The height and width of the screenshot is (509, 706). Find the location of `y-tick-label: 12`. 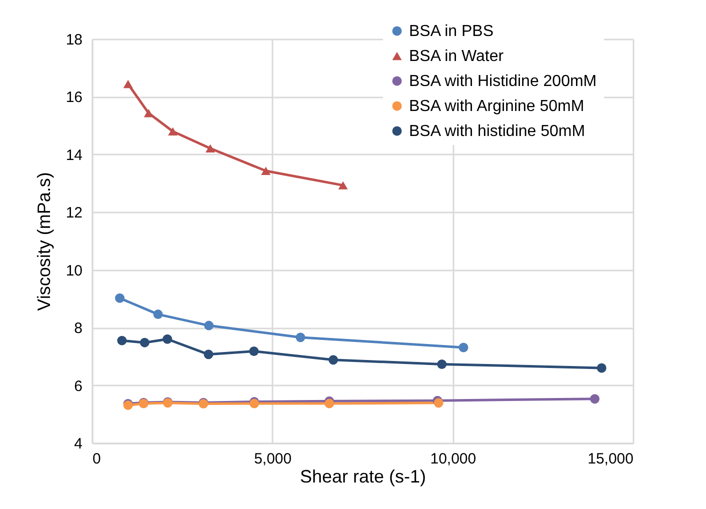

y-tick-label: 12 is located at coordinates (74, 213).